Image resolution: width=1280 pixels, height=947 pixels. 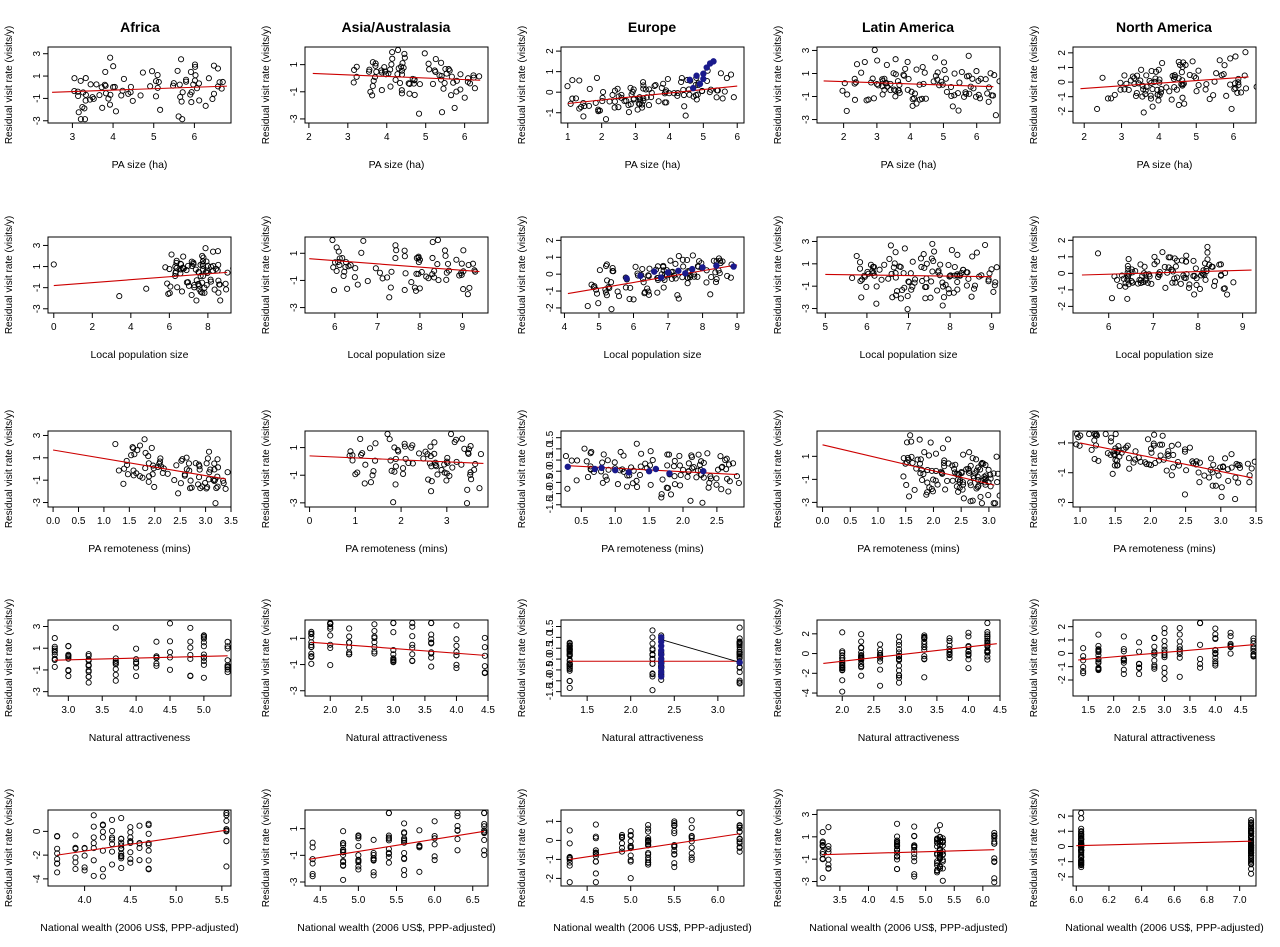 What do you see at coordinates (806, 653) in the screenshot?
I see `y-tick-label: 0` at bounding box center [806, 653].